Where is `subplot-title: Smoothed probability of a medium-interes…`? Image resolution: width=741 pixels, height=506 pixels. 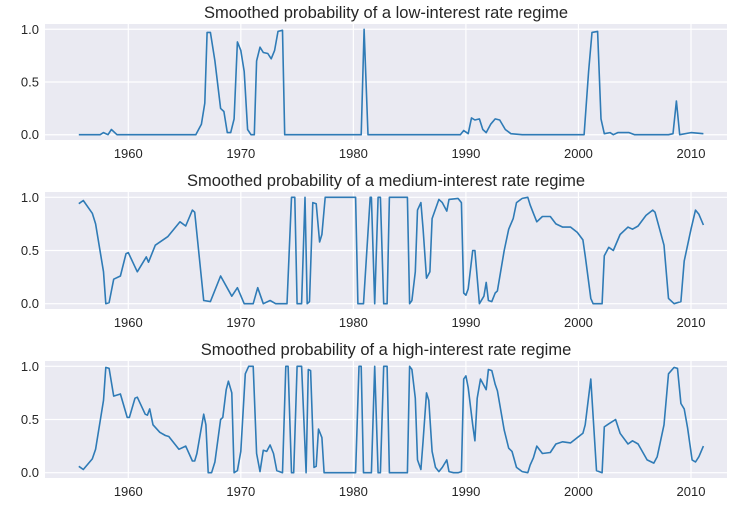 subplot-title: Smoothed probability of a medium-interes… is located at coordinates (386, 181).